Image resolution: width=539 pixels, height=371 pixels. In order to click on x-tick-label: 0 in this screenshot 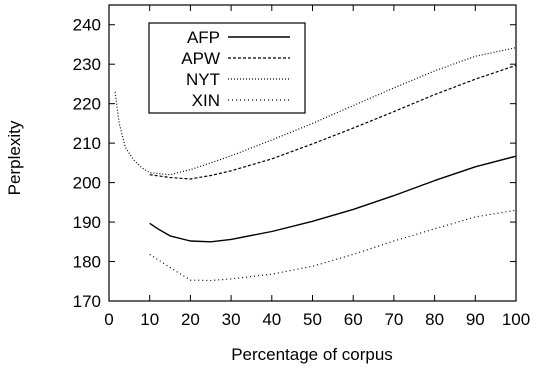, I will do `click(108, 319)`.